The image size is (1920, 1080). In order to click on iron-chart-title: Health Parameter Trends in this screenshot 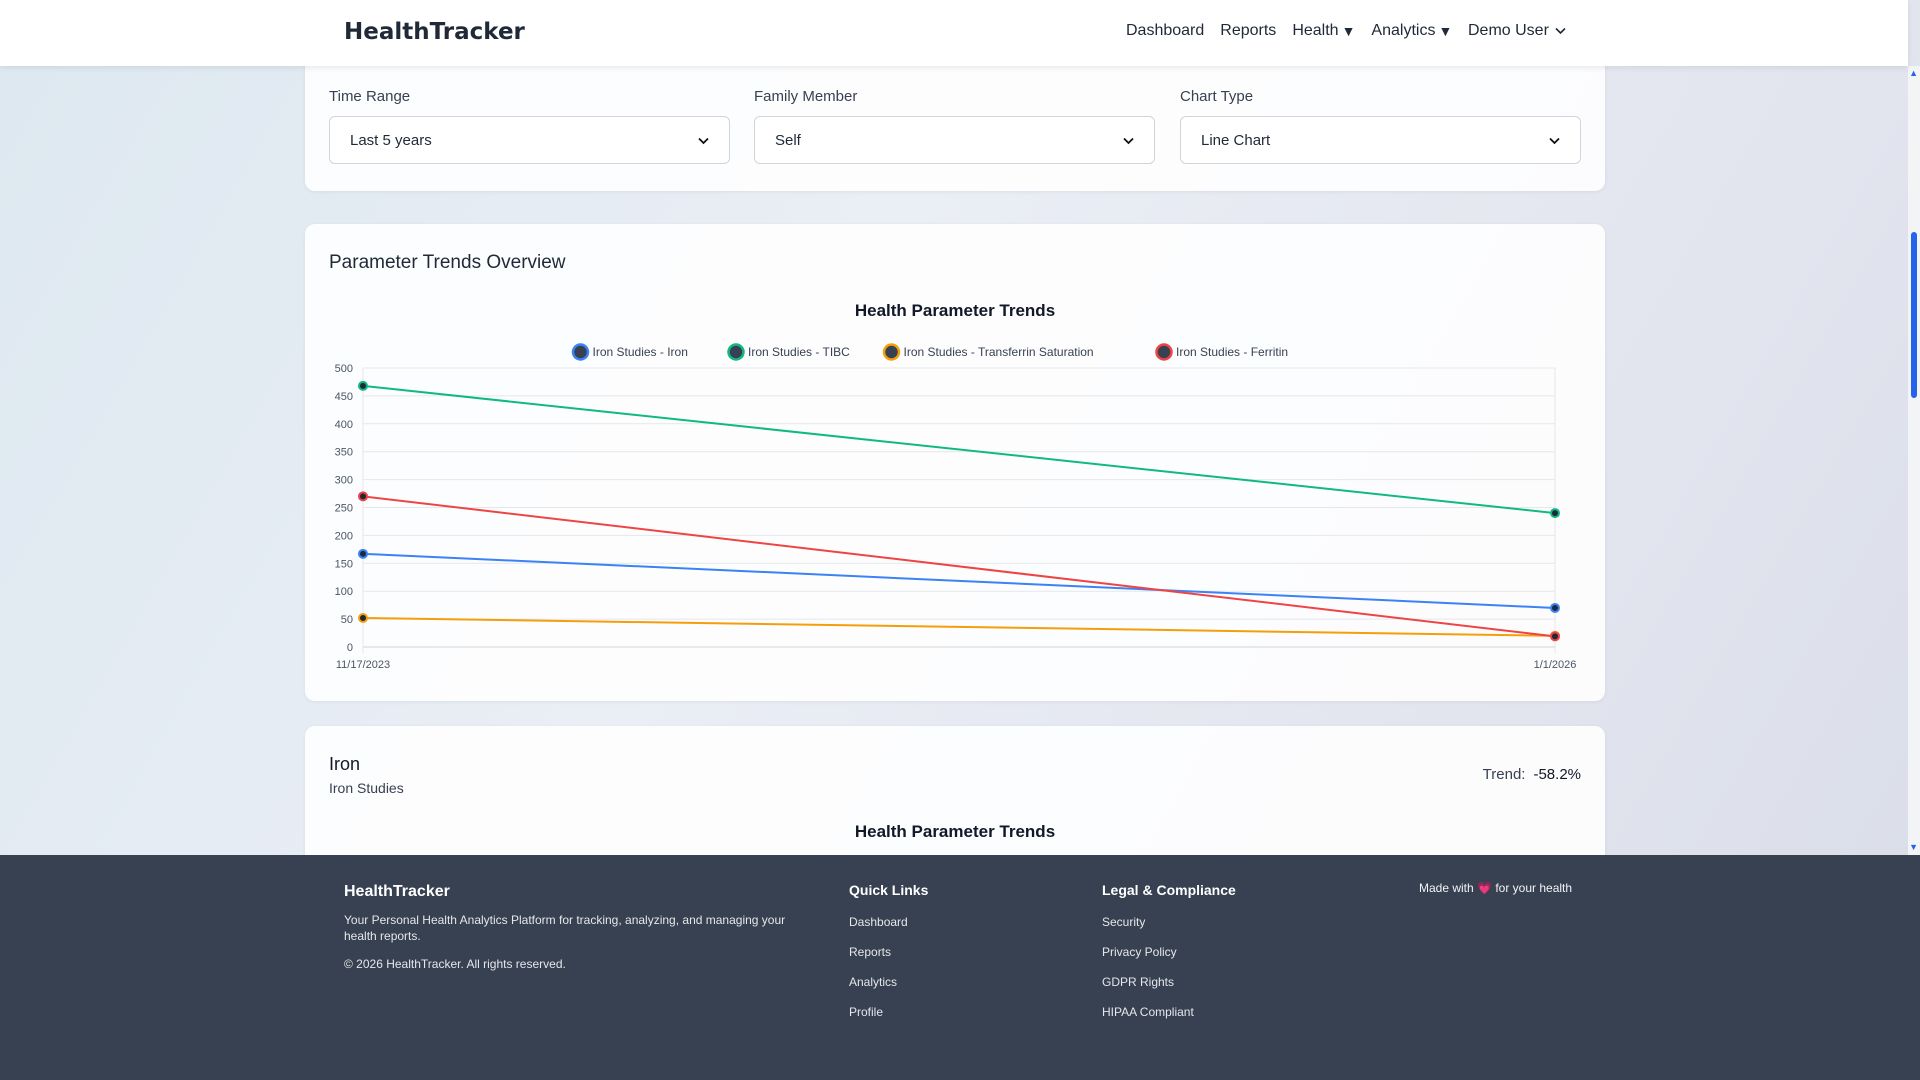, I will do `click(955, 831)`.